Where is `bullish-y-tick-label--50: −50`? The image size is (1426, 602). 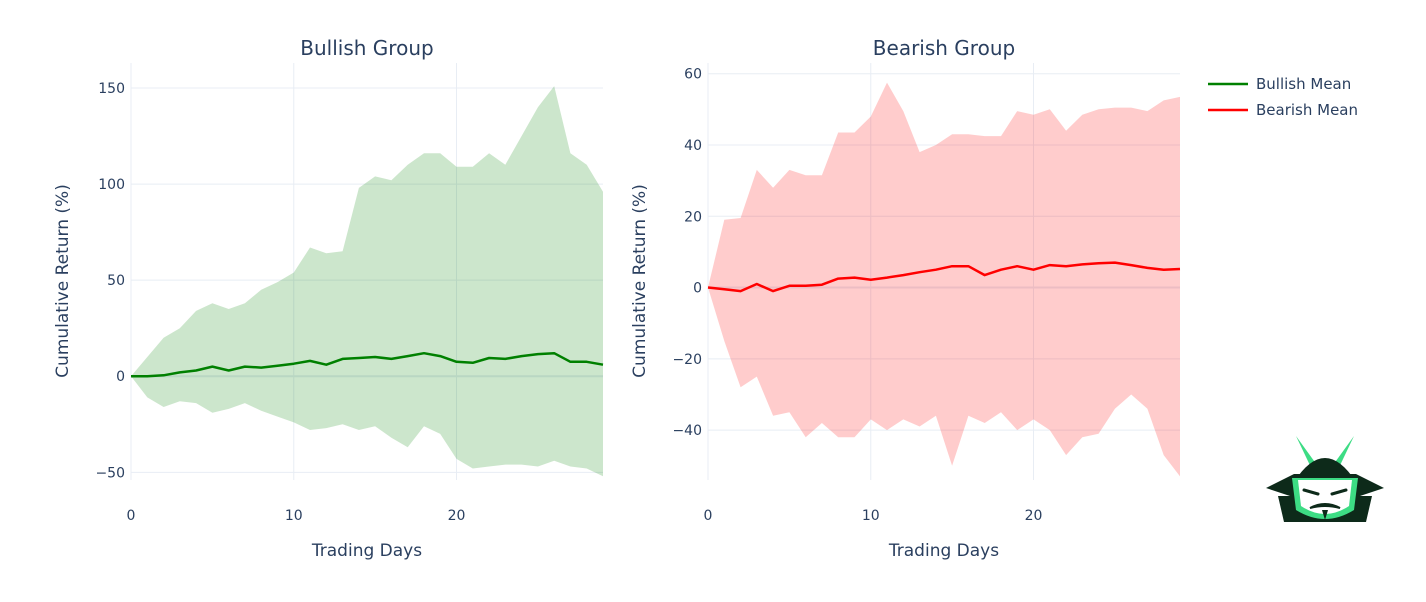
bullish-y-tick-label--50: −50 is located at coordinates (110, 473).